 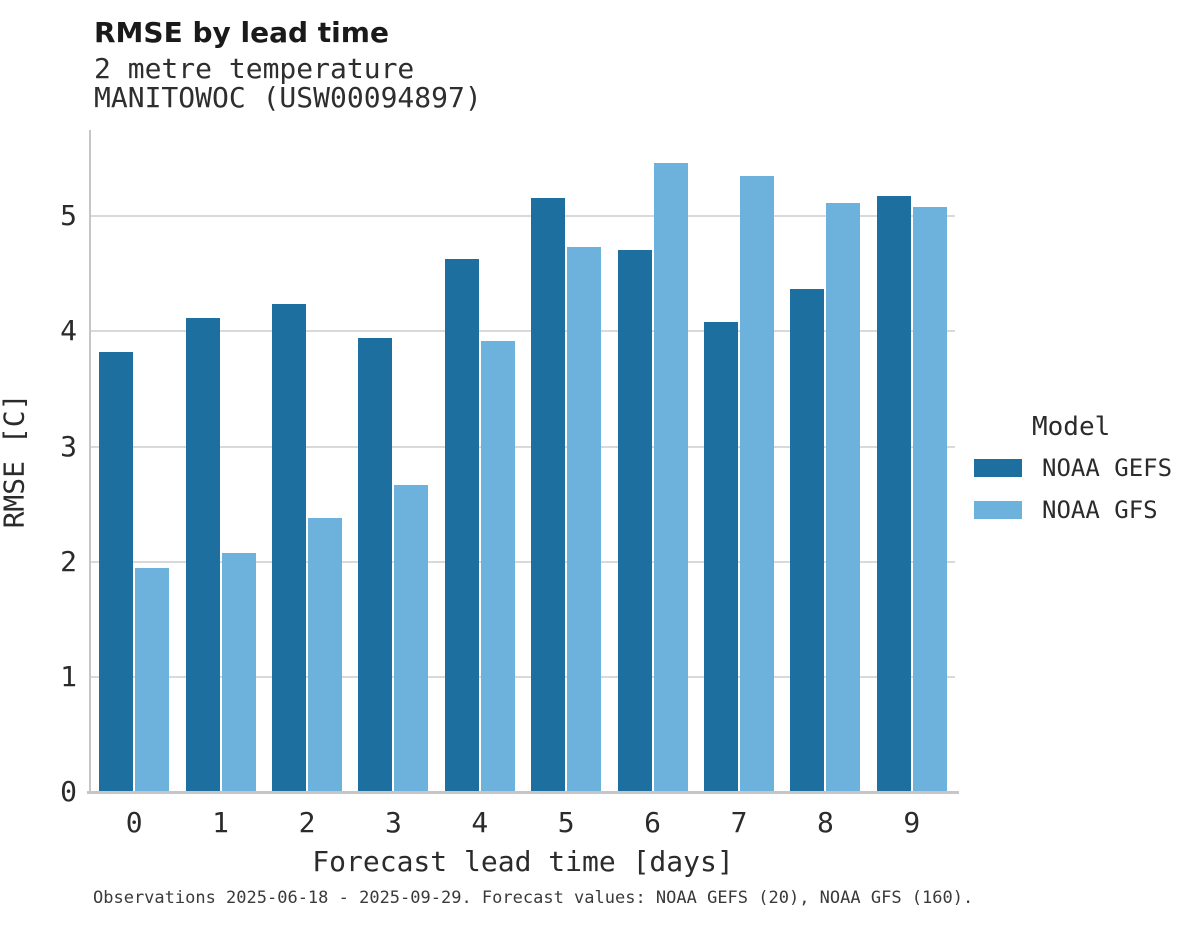 What do you see at coordinates (523, 861) in the screenshot?
I see `x-axis-label: Forecast lead time [days]` at bounding box center [523, 861].